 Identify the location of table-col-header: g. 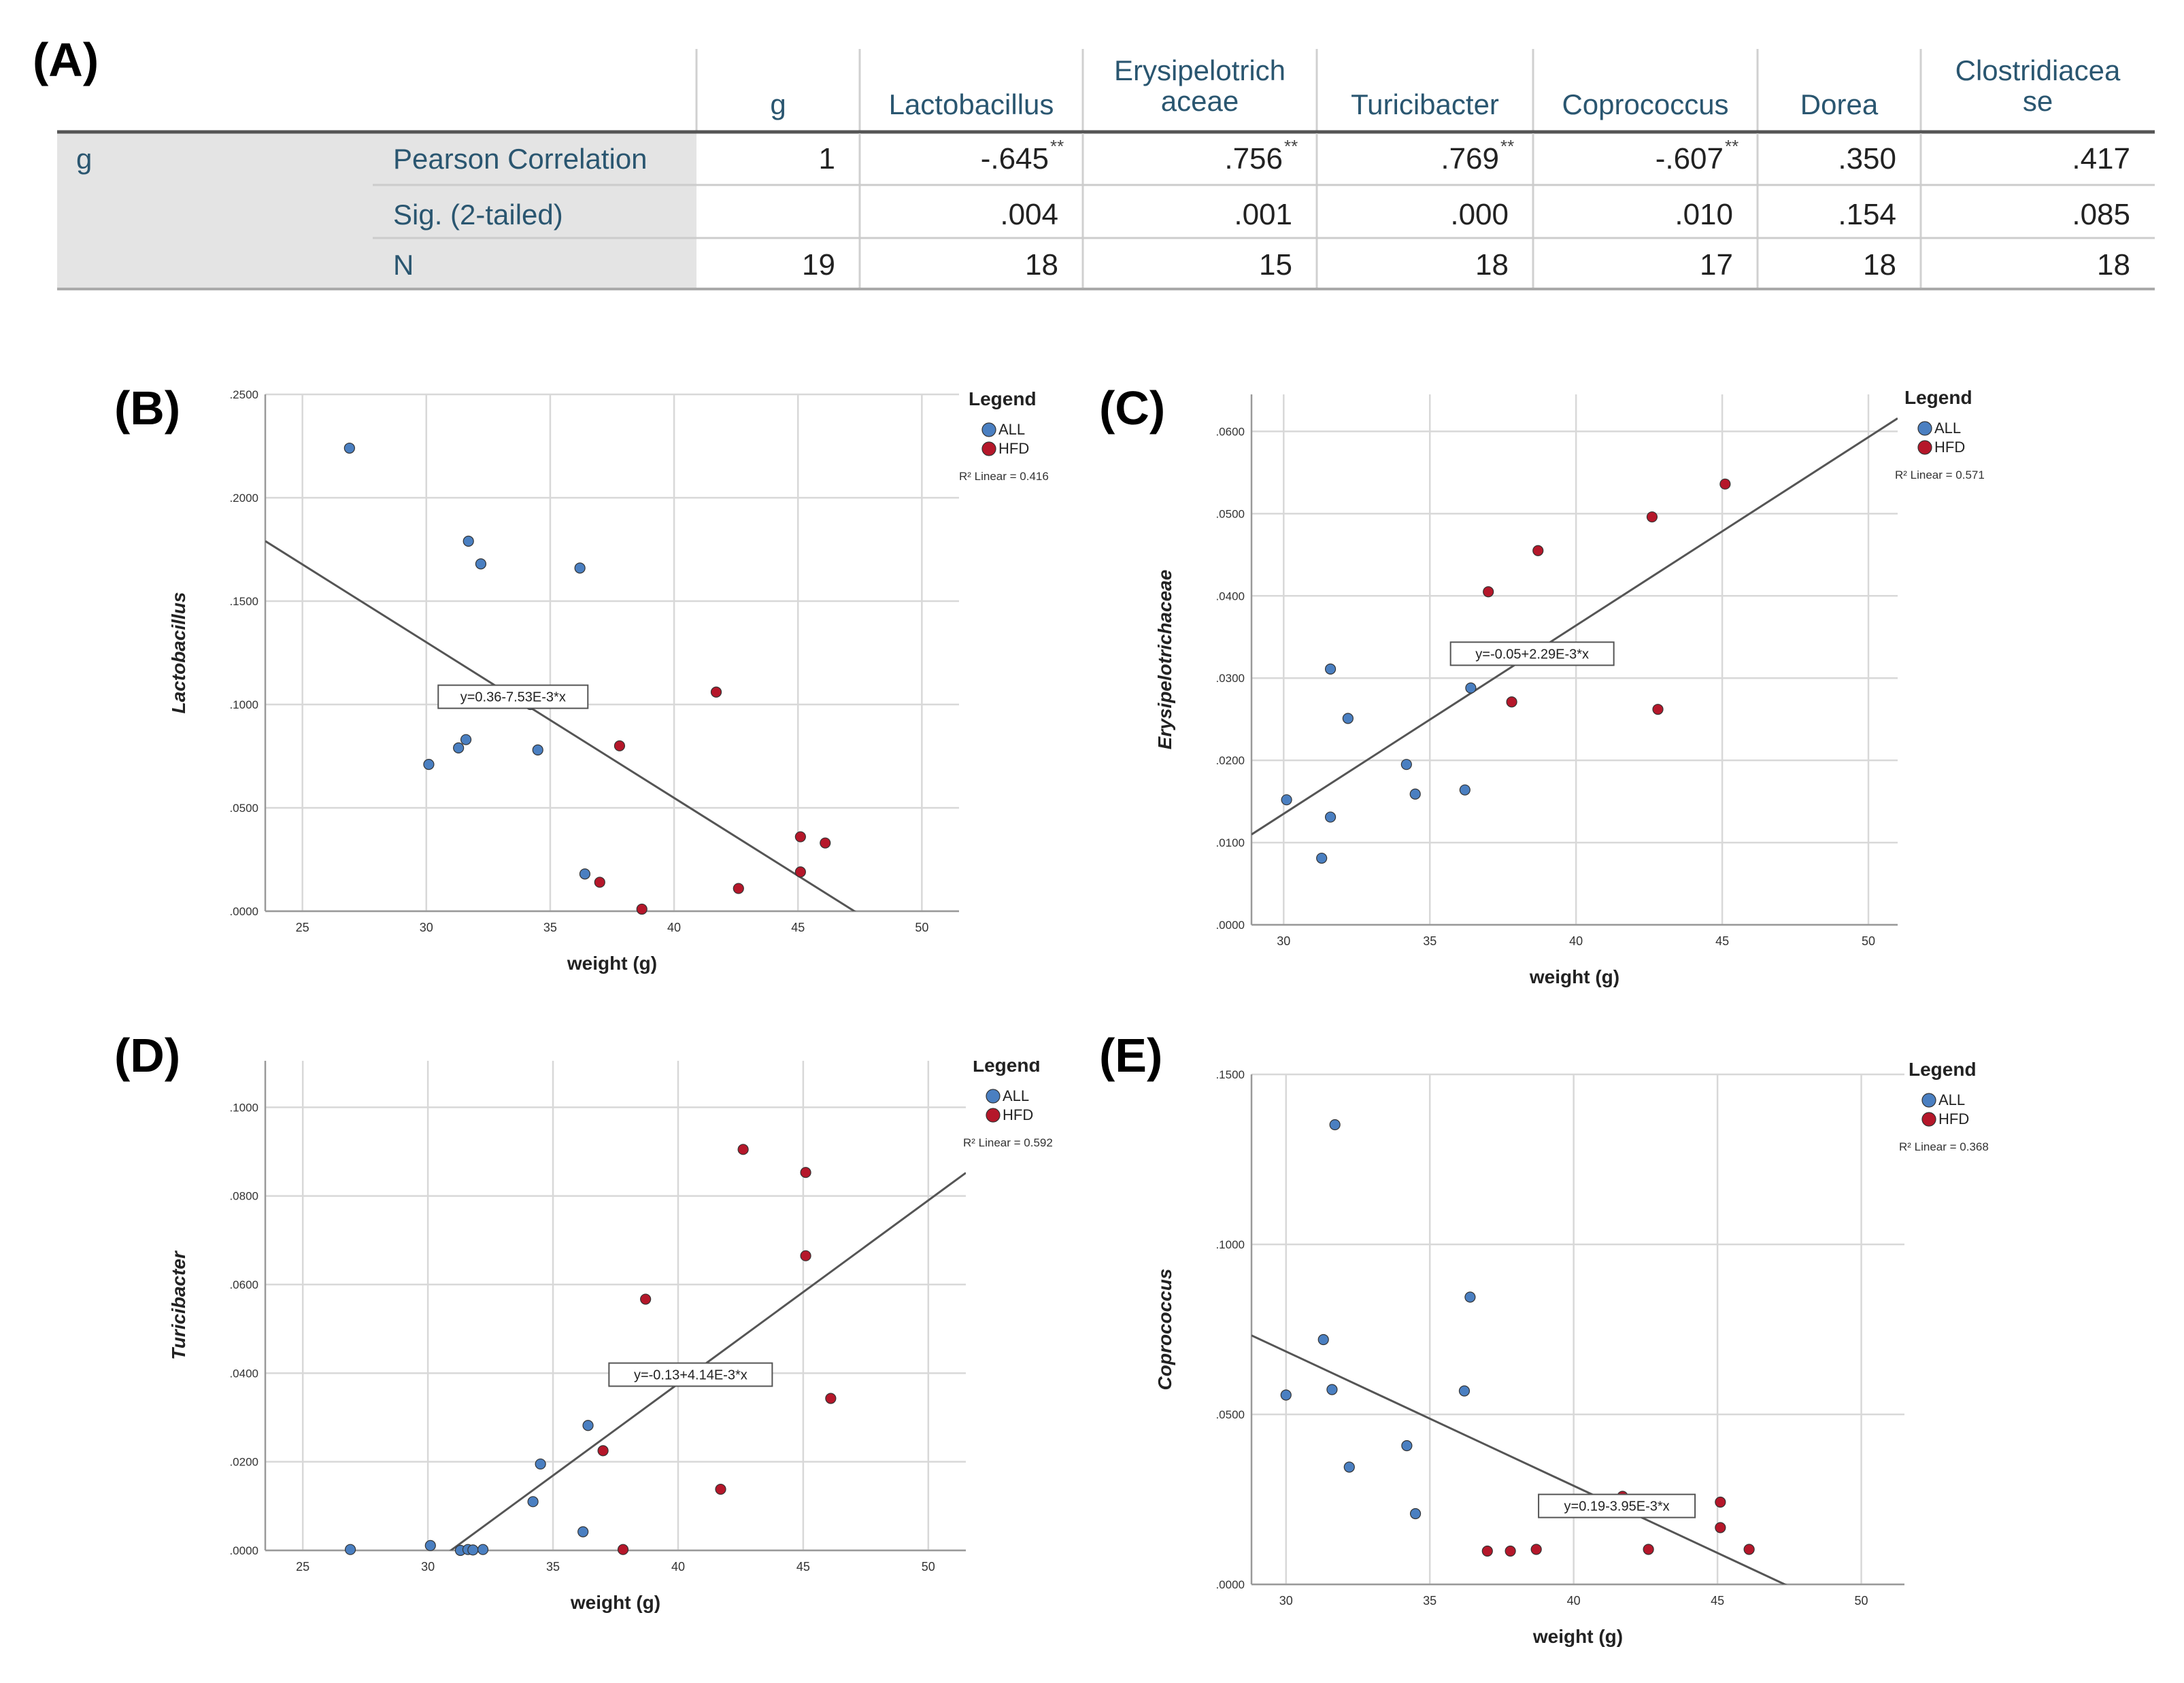
(778, 104).